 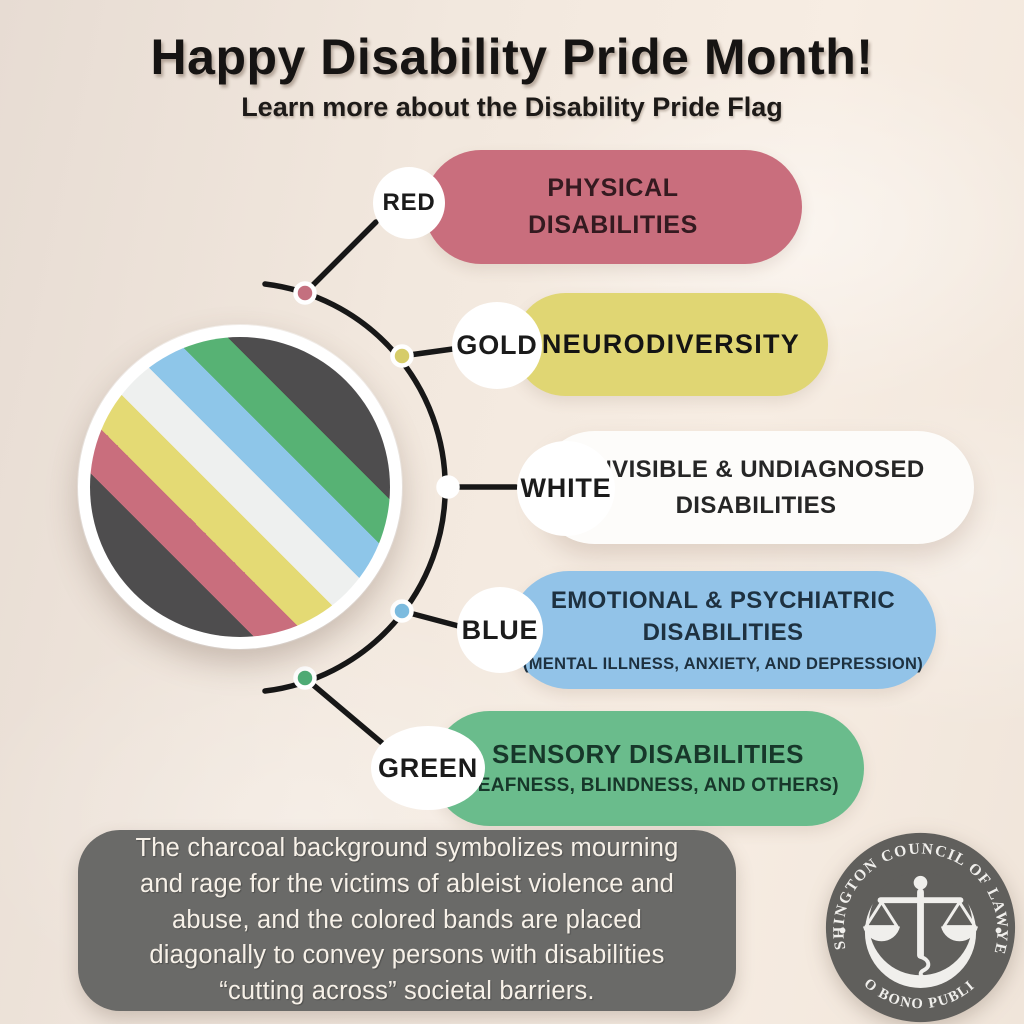 What do you see at coordinates (998, 930) in the screenshot?
I see `seal-right-dot` at bounding box center [998, 930].